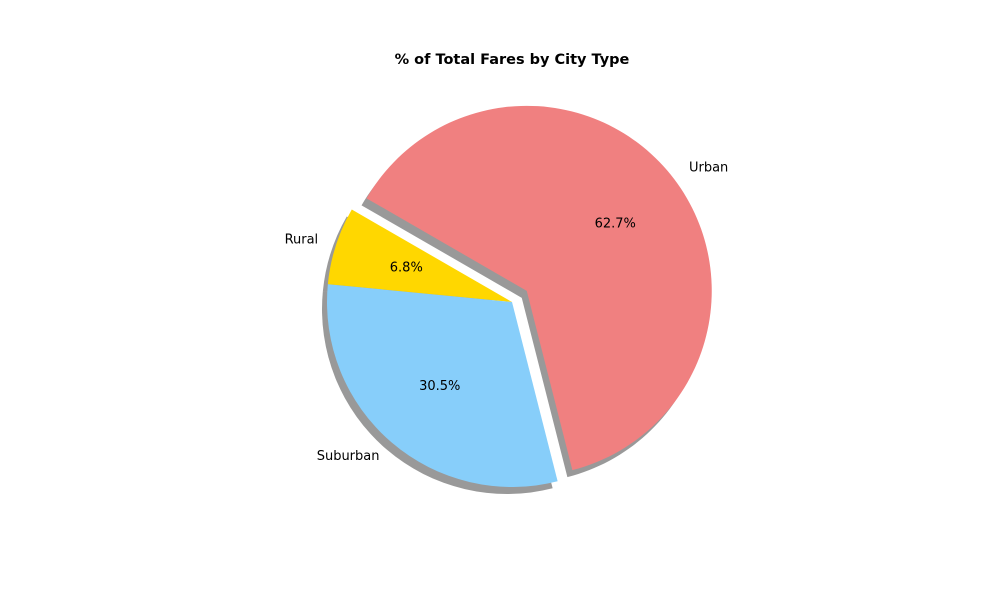 The width and height of the screenshot is (1000, 600). I want to click on slice-rural, so click(419, 255).